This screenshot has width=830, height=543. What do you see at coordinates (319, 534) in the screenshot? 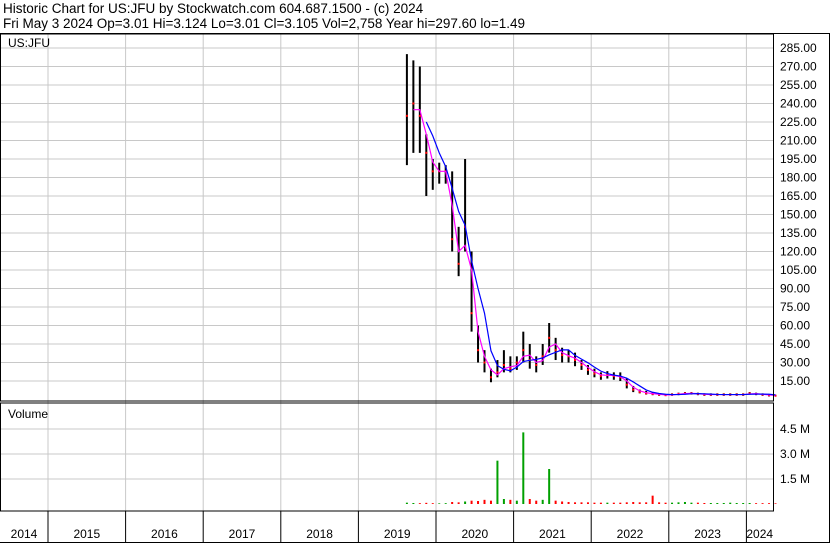
I see `year-label: 2018` at bounding box center [319, 534].